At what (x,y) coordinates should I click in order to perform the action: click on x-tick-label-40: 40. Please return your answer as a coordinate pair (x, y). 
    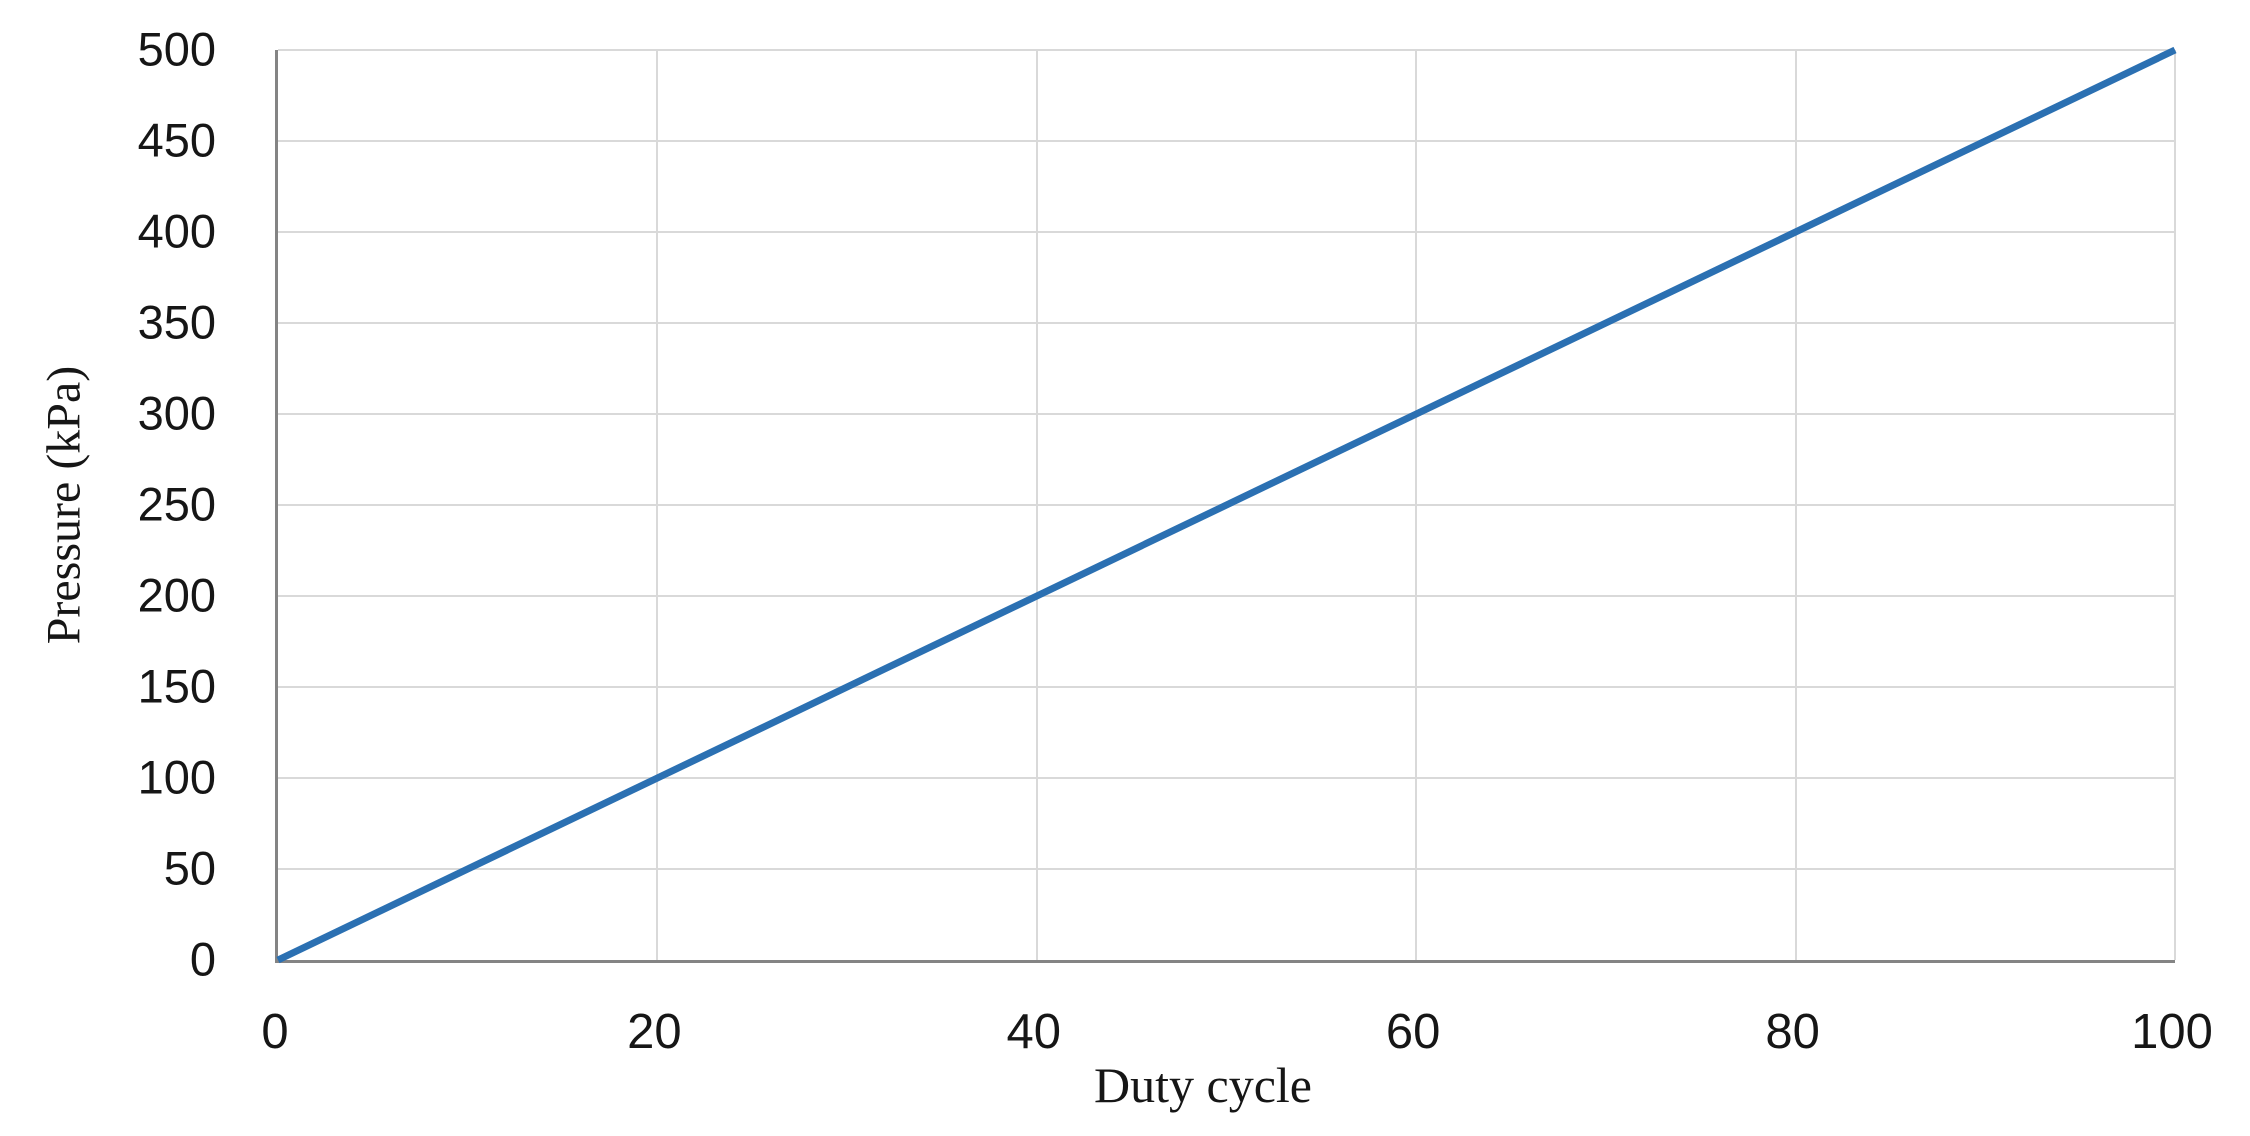
    Looking at the image, I should click on (1034, 1032).